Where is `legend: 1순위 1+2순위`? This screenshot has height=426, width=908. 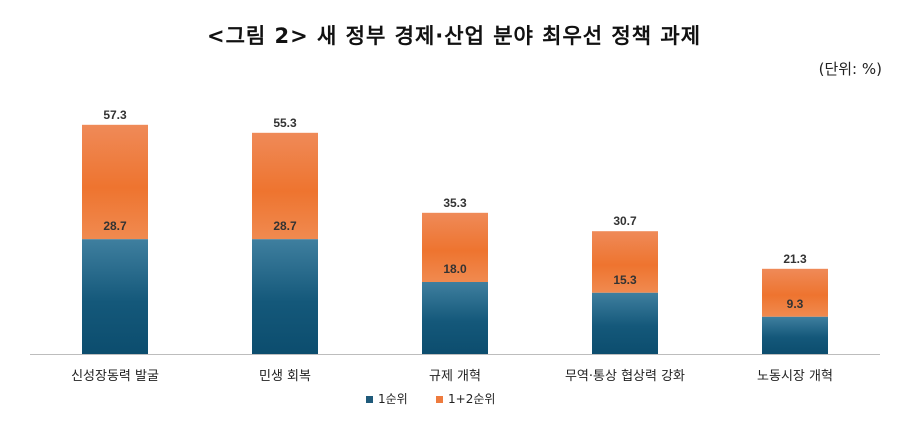 legend: 1순위 1+2순위 is located at coordinates (430, 399).